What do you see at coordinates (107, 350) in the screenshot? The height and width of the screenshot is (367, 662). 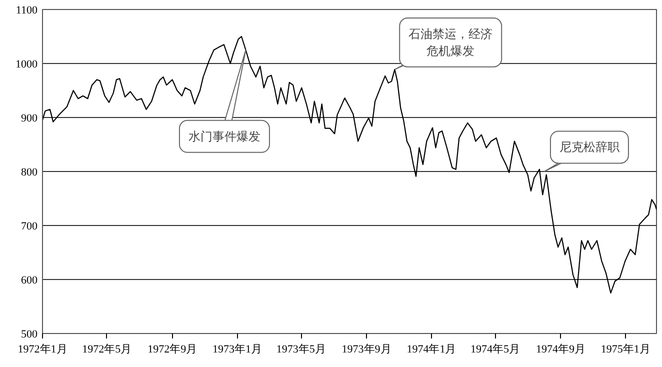 I see `x-tick-label: 1972年5月` at bounding box center [107, 350].